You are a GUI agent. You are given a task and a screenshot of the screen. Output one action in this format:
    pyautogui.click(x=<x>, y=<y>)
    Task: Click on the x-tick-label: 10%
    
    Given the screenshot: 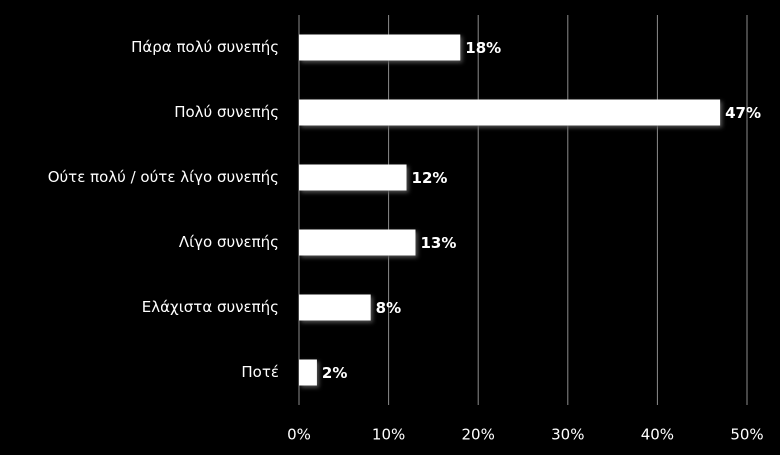 What is the action you would take?
    pyautogui.click(x=388, y=435)
    